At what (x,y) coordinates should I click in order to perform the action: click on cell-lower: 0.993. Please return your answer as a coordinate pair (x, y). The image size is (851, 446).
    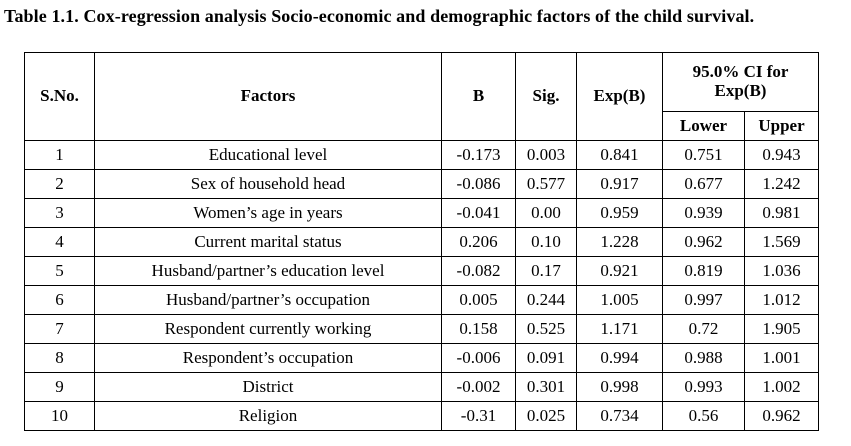
    Looking at the image, I should click on (703, 387).